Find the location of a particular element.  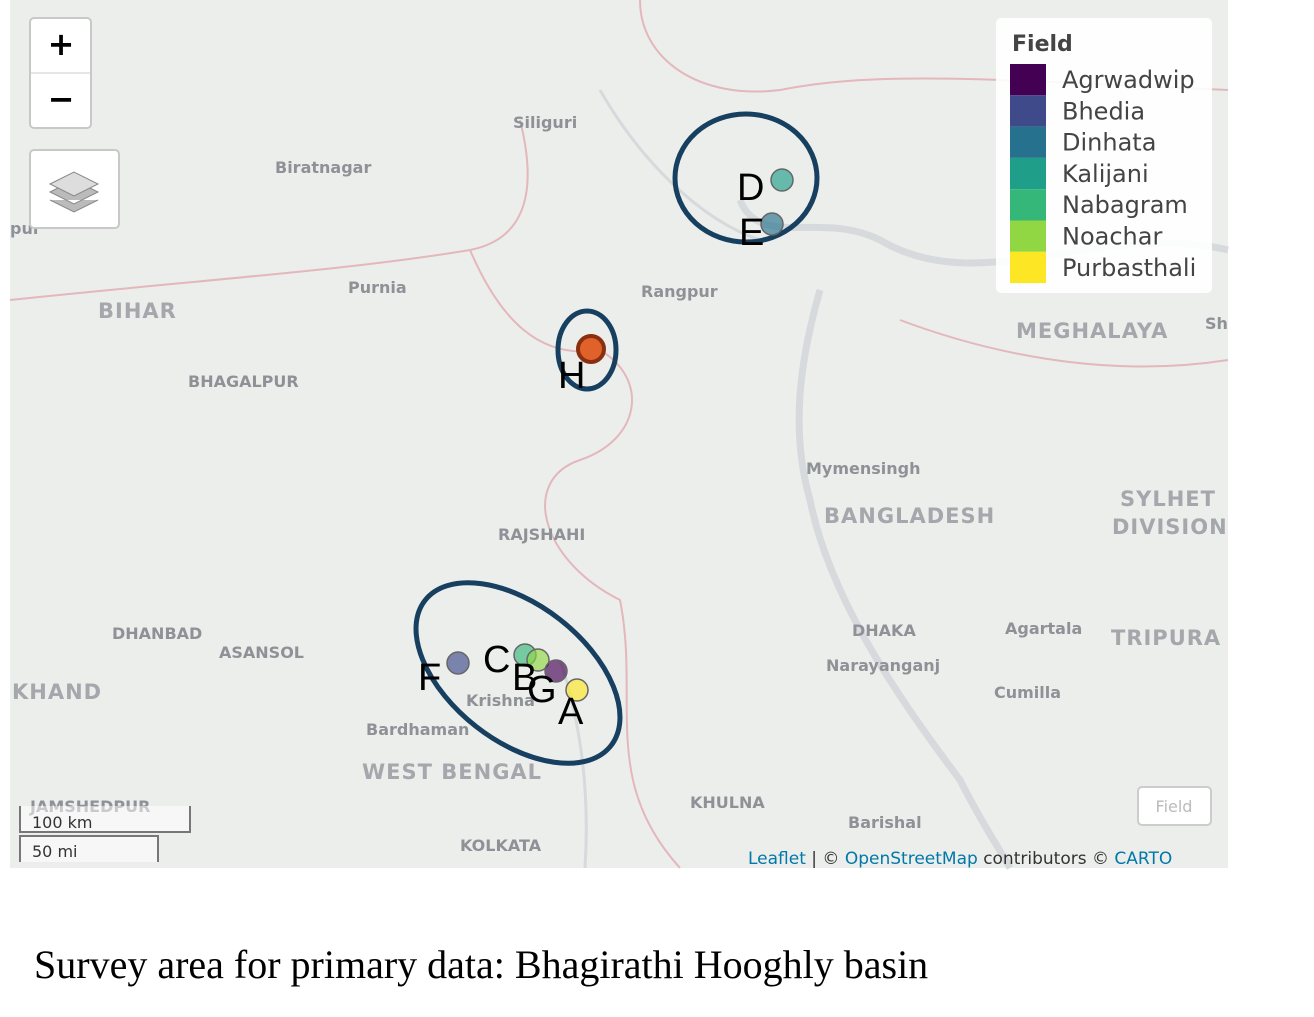

place-label: Biratnagar is located at coordinates (323, 167).